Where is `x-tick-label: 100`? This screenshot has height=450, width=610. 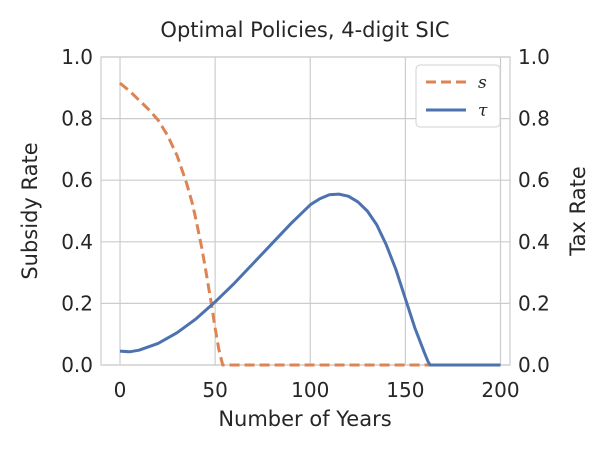
x-tick-label: 100 is located at coordinates (310, 390).